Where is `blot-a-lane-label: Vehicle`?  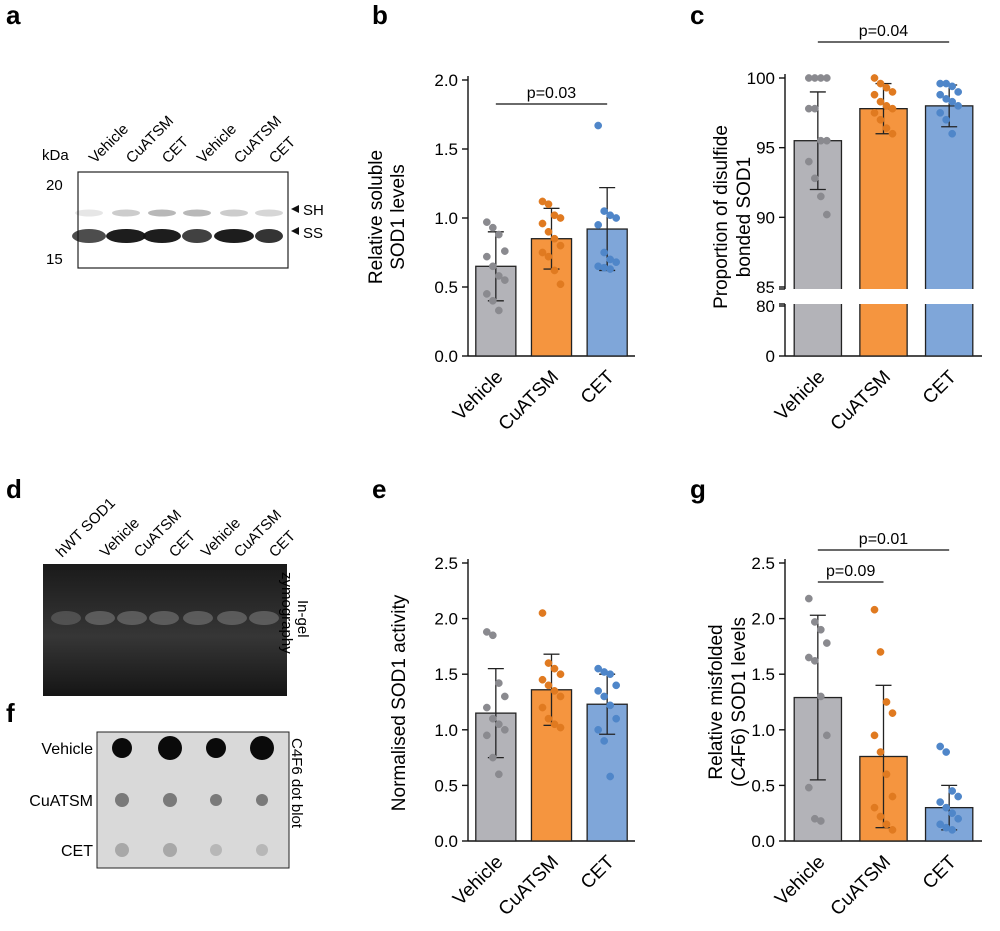 blot-a-lane-label: Vehicle is located at coordinates (217, 144).